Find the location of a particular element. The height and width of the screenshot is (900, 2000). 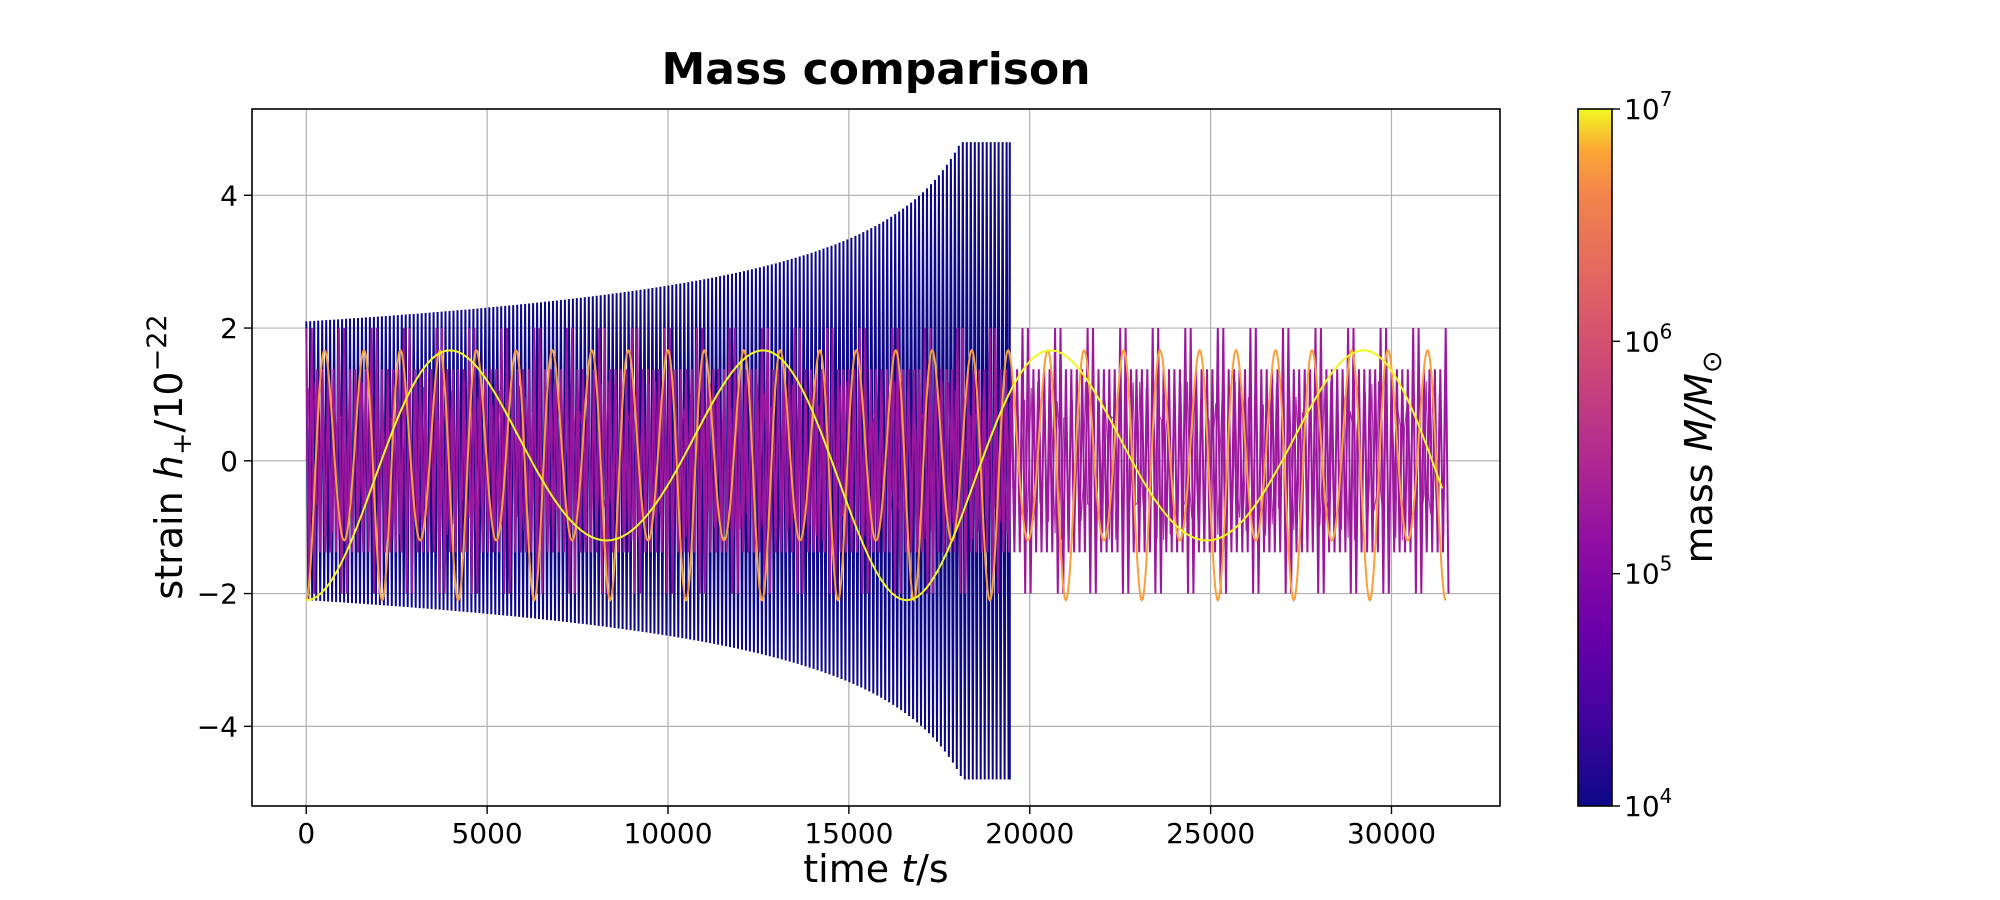

x-tick-label: 15000 is located at coordinates (848, 833).